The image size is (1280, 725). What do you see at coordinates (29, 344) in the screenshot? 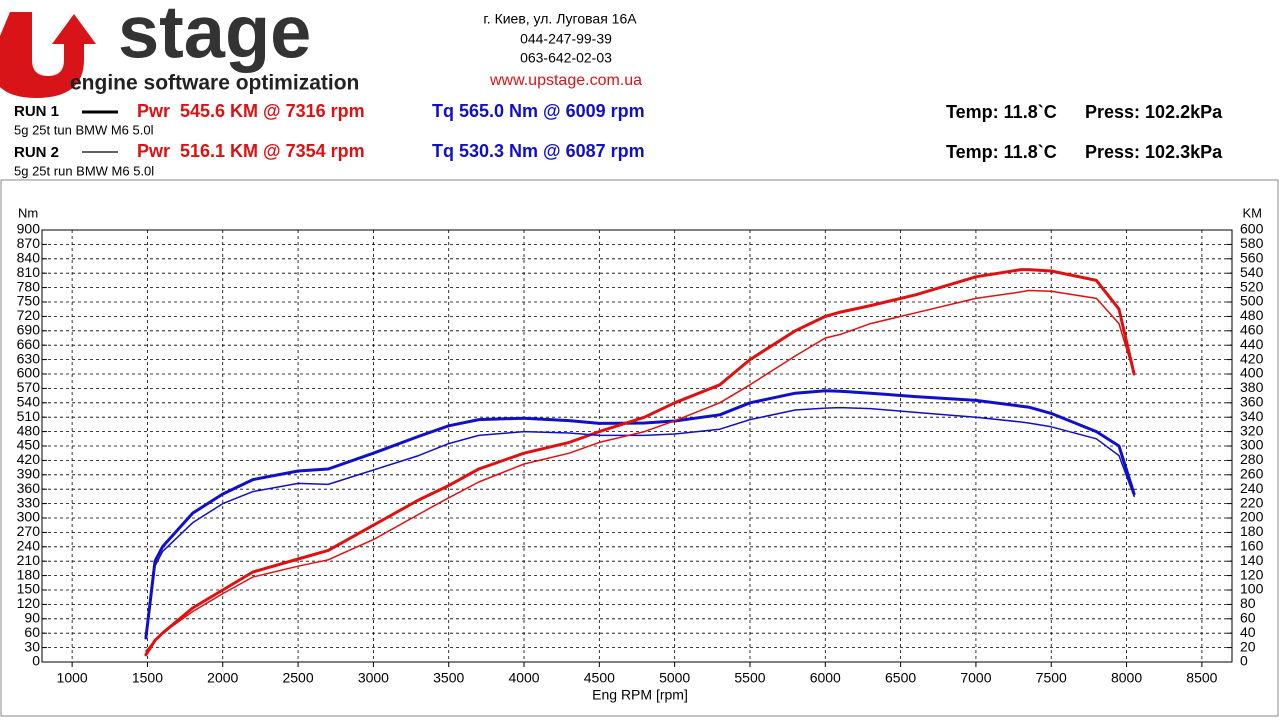
I see `y-tick-label: 660` at bounding box center [29, 344].